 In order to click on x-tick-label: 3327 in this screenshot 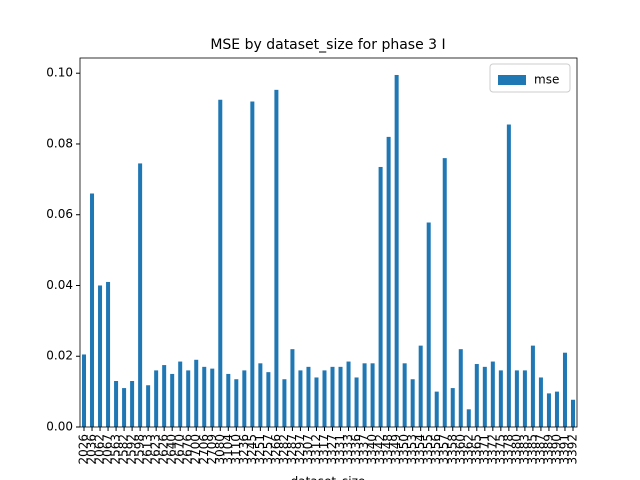, I will do `click(332, 449)`.